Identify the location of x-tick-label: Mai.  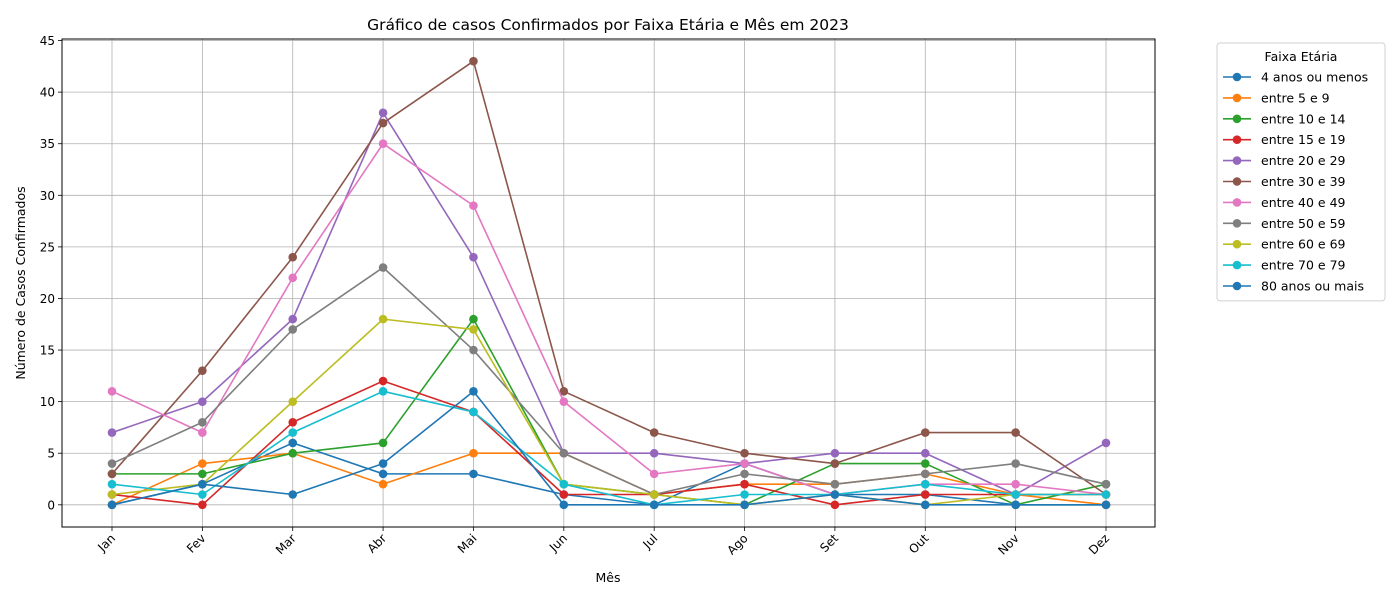
(467, 543).